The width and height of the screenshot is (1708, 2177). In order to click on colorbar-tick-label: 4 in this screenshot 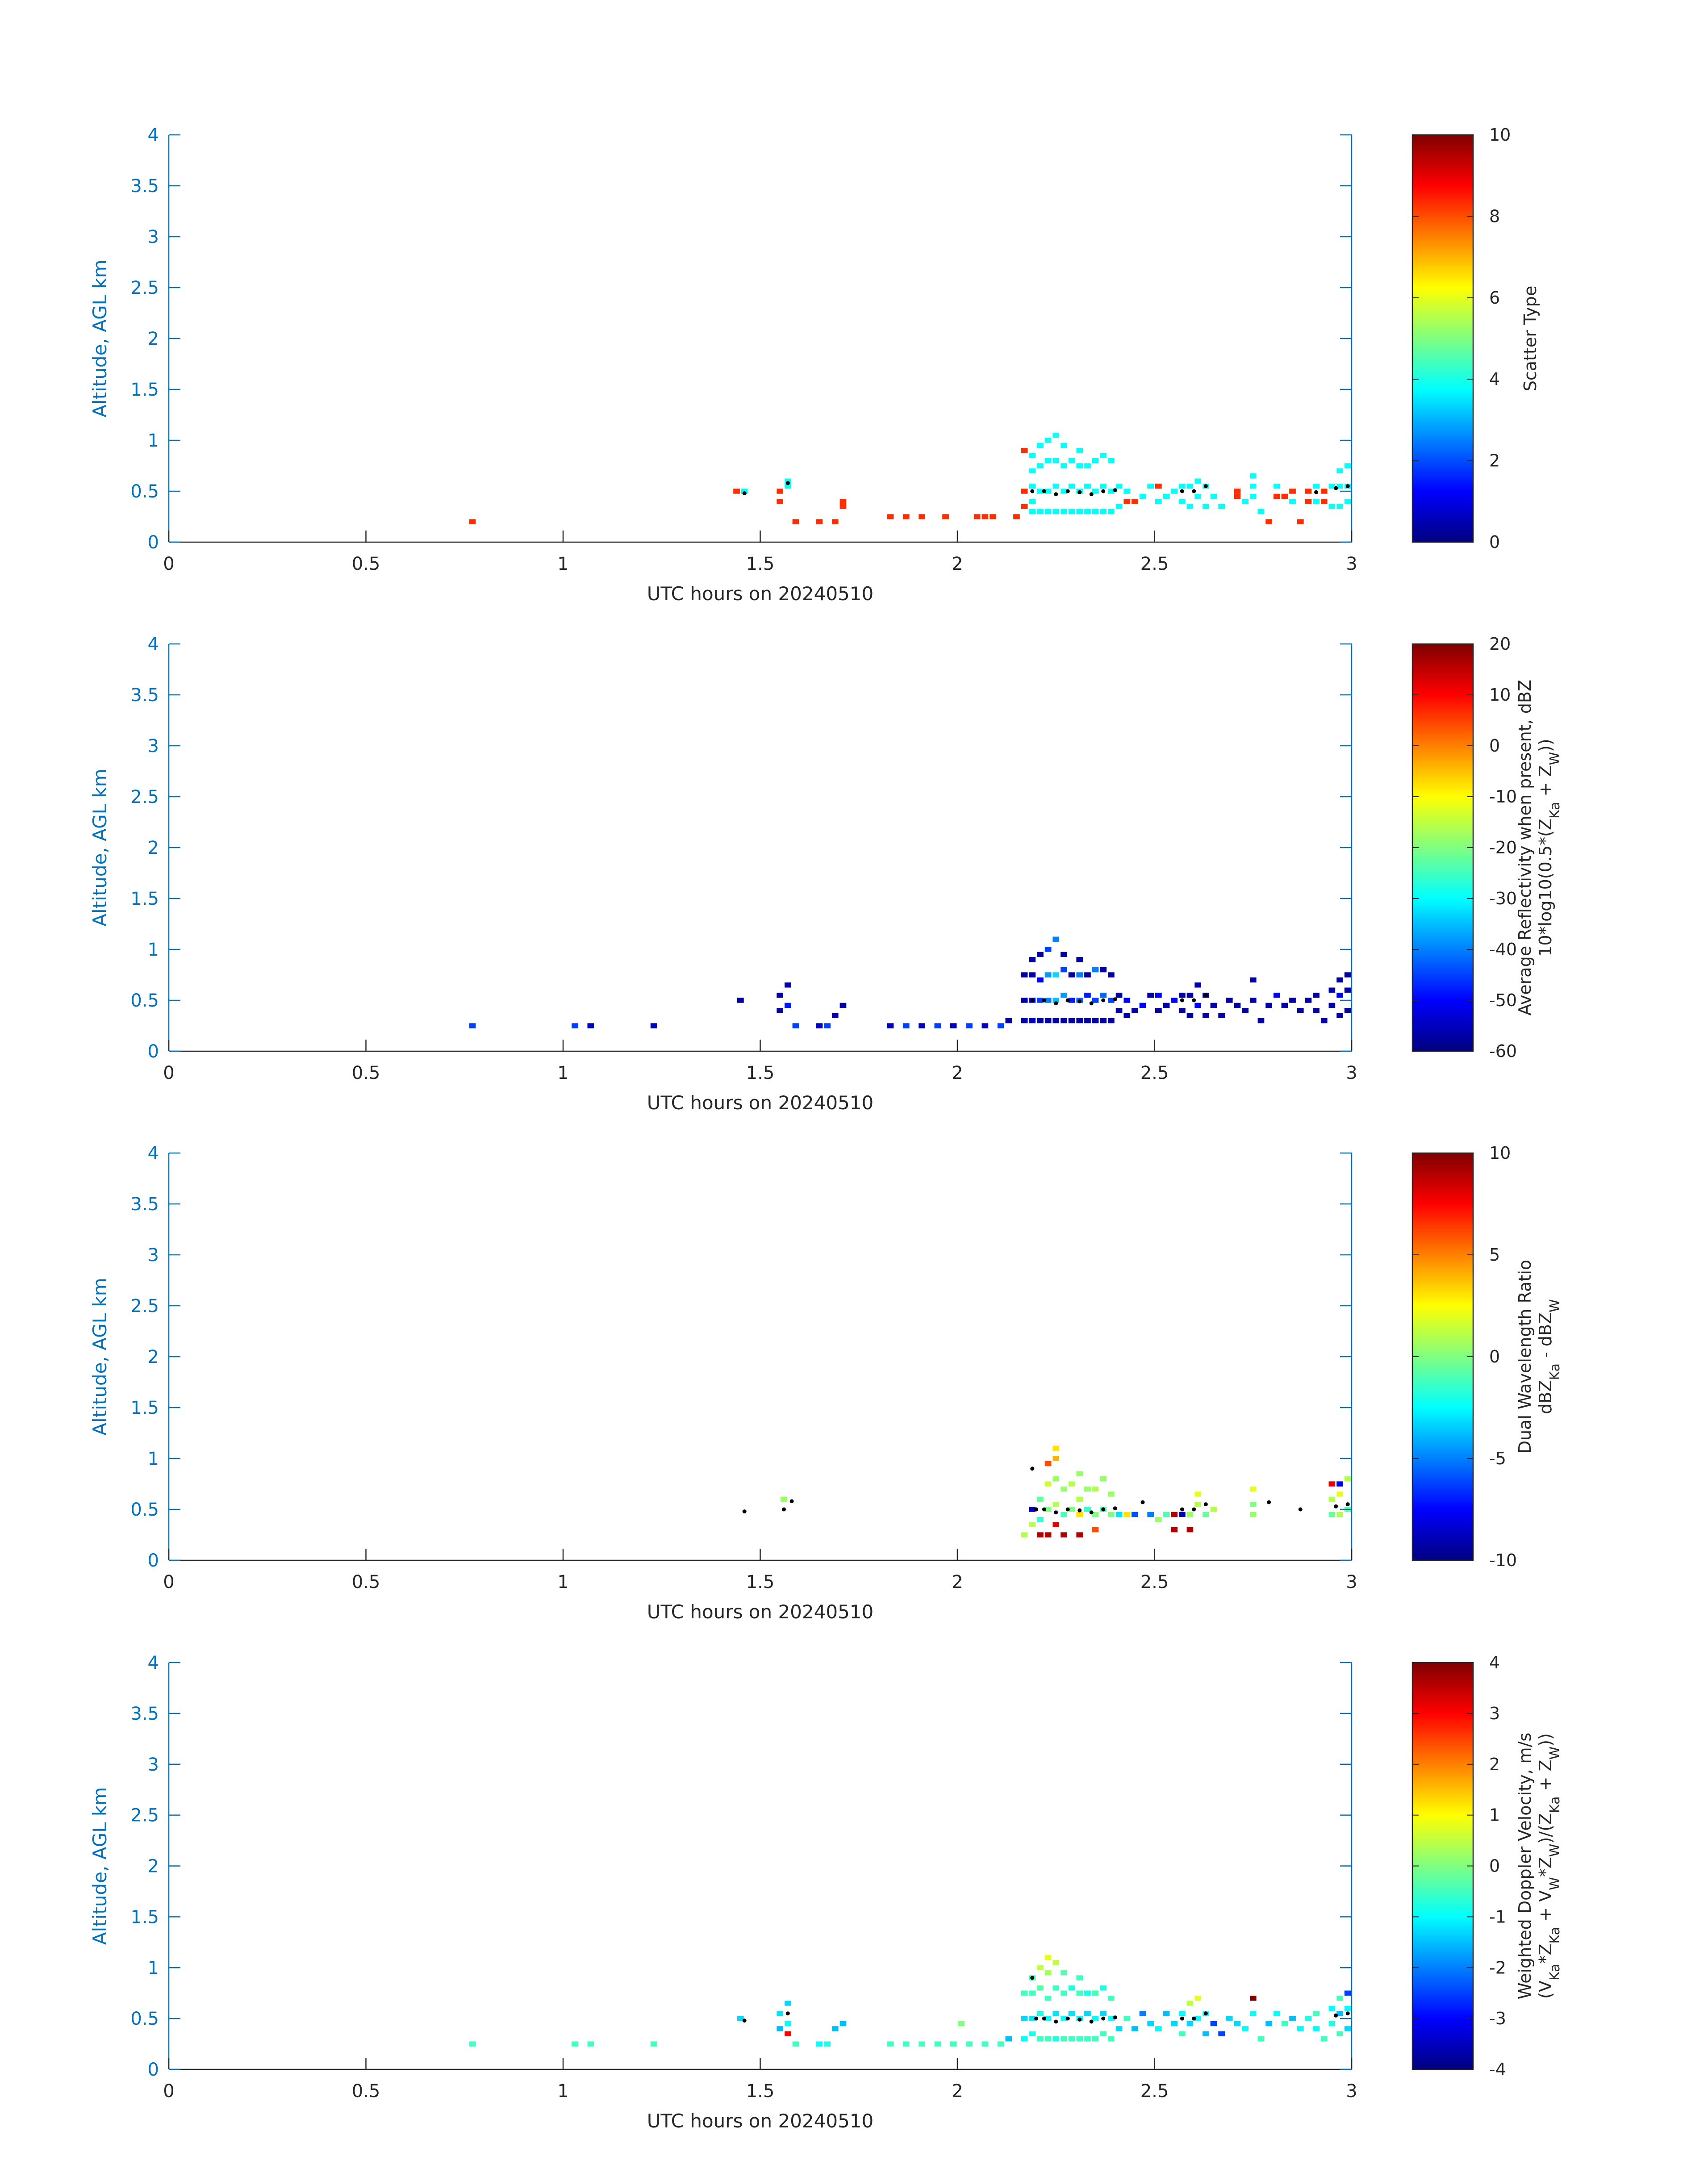, I will do `click(1494, 379)`.